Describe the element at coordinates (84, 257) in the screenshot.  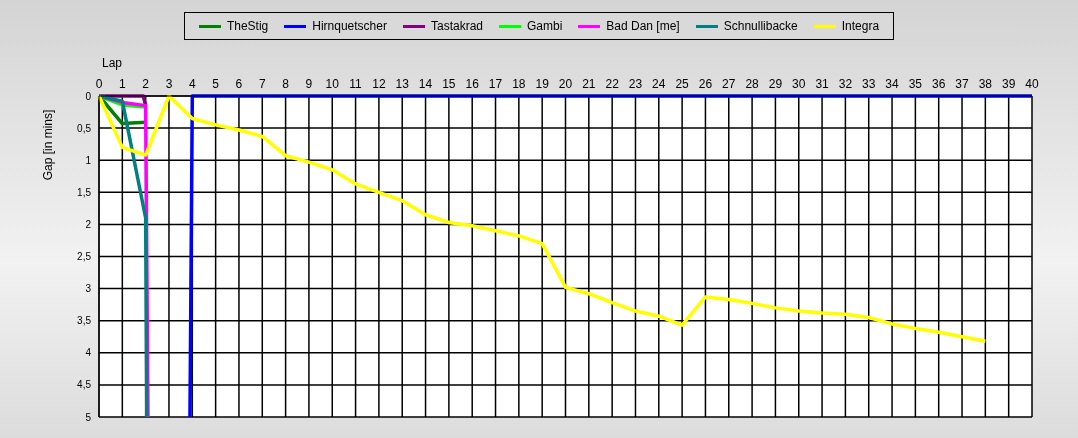
I see `y-tick-label: 2,5` at that location.